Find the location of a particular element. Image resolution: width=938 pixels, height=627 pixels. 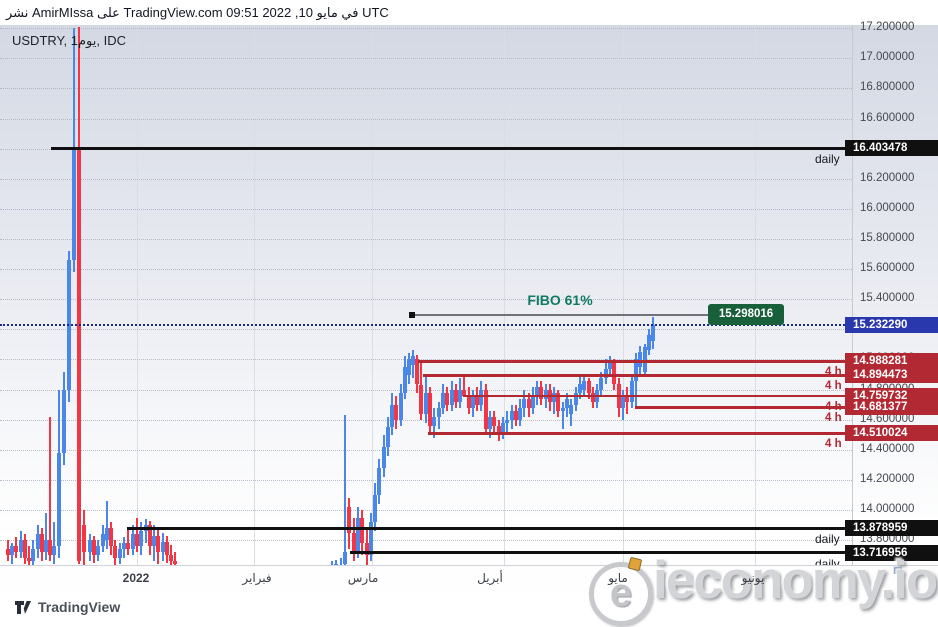

time-axis-label: مايو is located at coordinates (618, 578).